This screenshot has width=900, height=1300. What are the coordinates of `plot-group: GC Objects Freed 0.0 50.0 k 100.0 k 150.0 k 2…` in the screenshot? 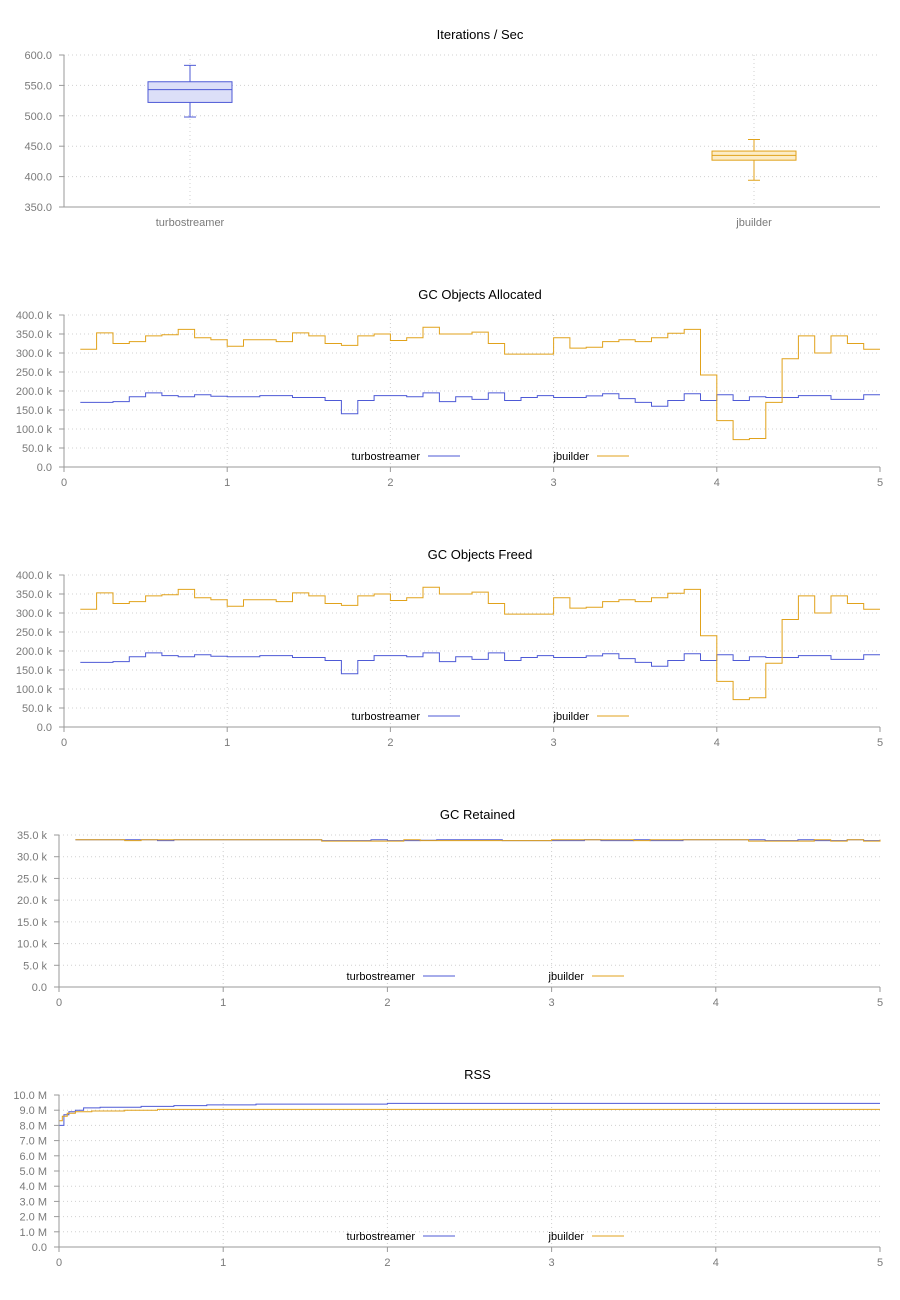 It's located at (449, 648).